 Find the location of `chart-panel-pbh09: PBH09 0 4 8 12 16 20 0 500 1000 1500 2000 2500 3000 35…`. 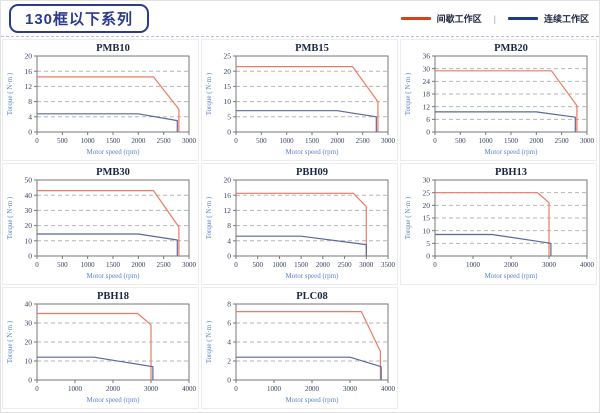

chart-panel-pbh09: PBH09 0 4 8 12 16 20 0 500 1000 1500 2000 2500 3000 35… is located at coordinates (299, 224).